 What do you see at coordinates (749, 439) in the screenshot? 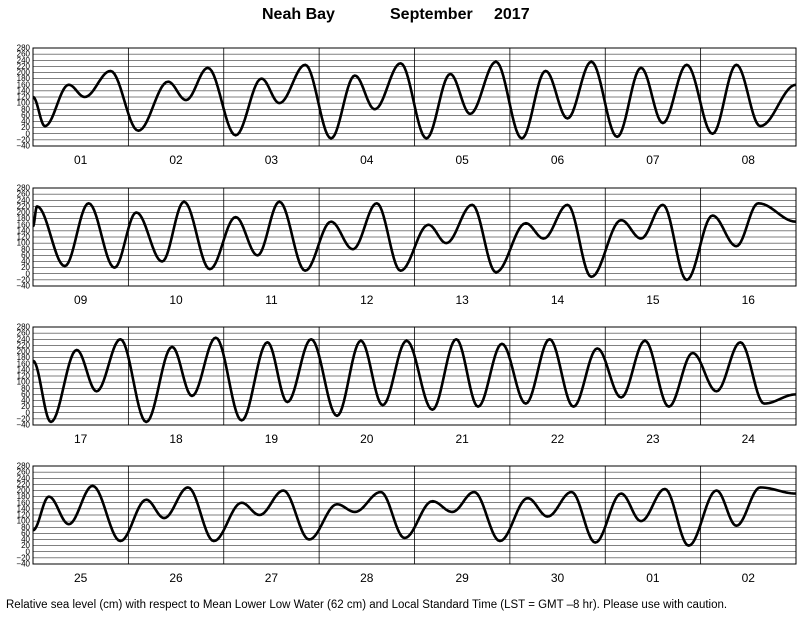
I see `day-label: 24` at bounding box center [749, 439].